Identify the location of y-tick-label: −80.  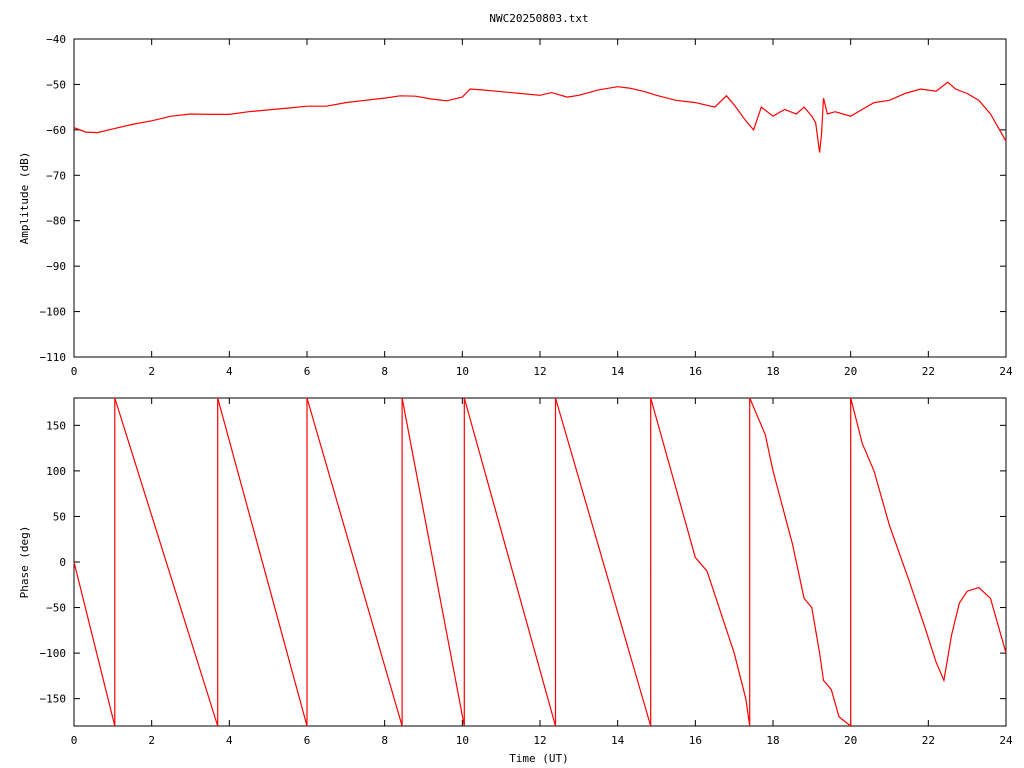
(56, 221).